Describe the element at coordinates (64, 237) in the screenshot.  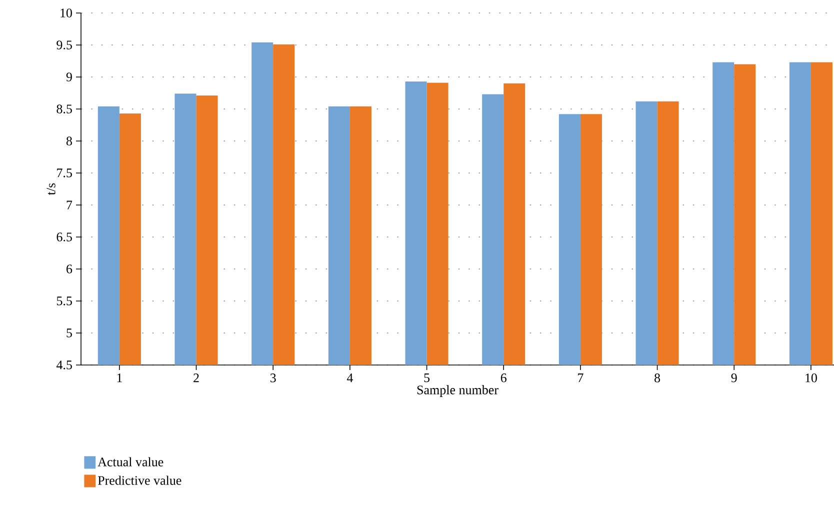
I see `y-tick-label: 6.5` at that location.